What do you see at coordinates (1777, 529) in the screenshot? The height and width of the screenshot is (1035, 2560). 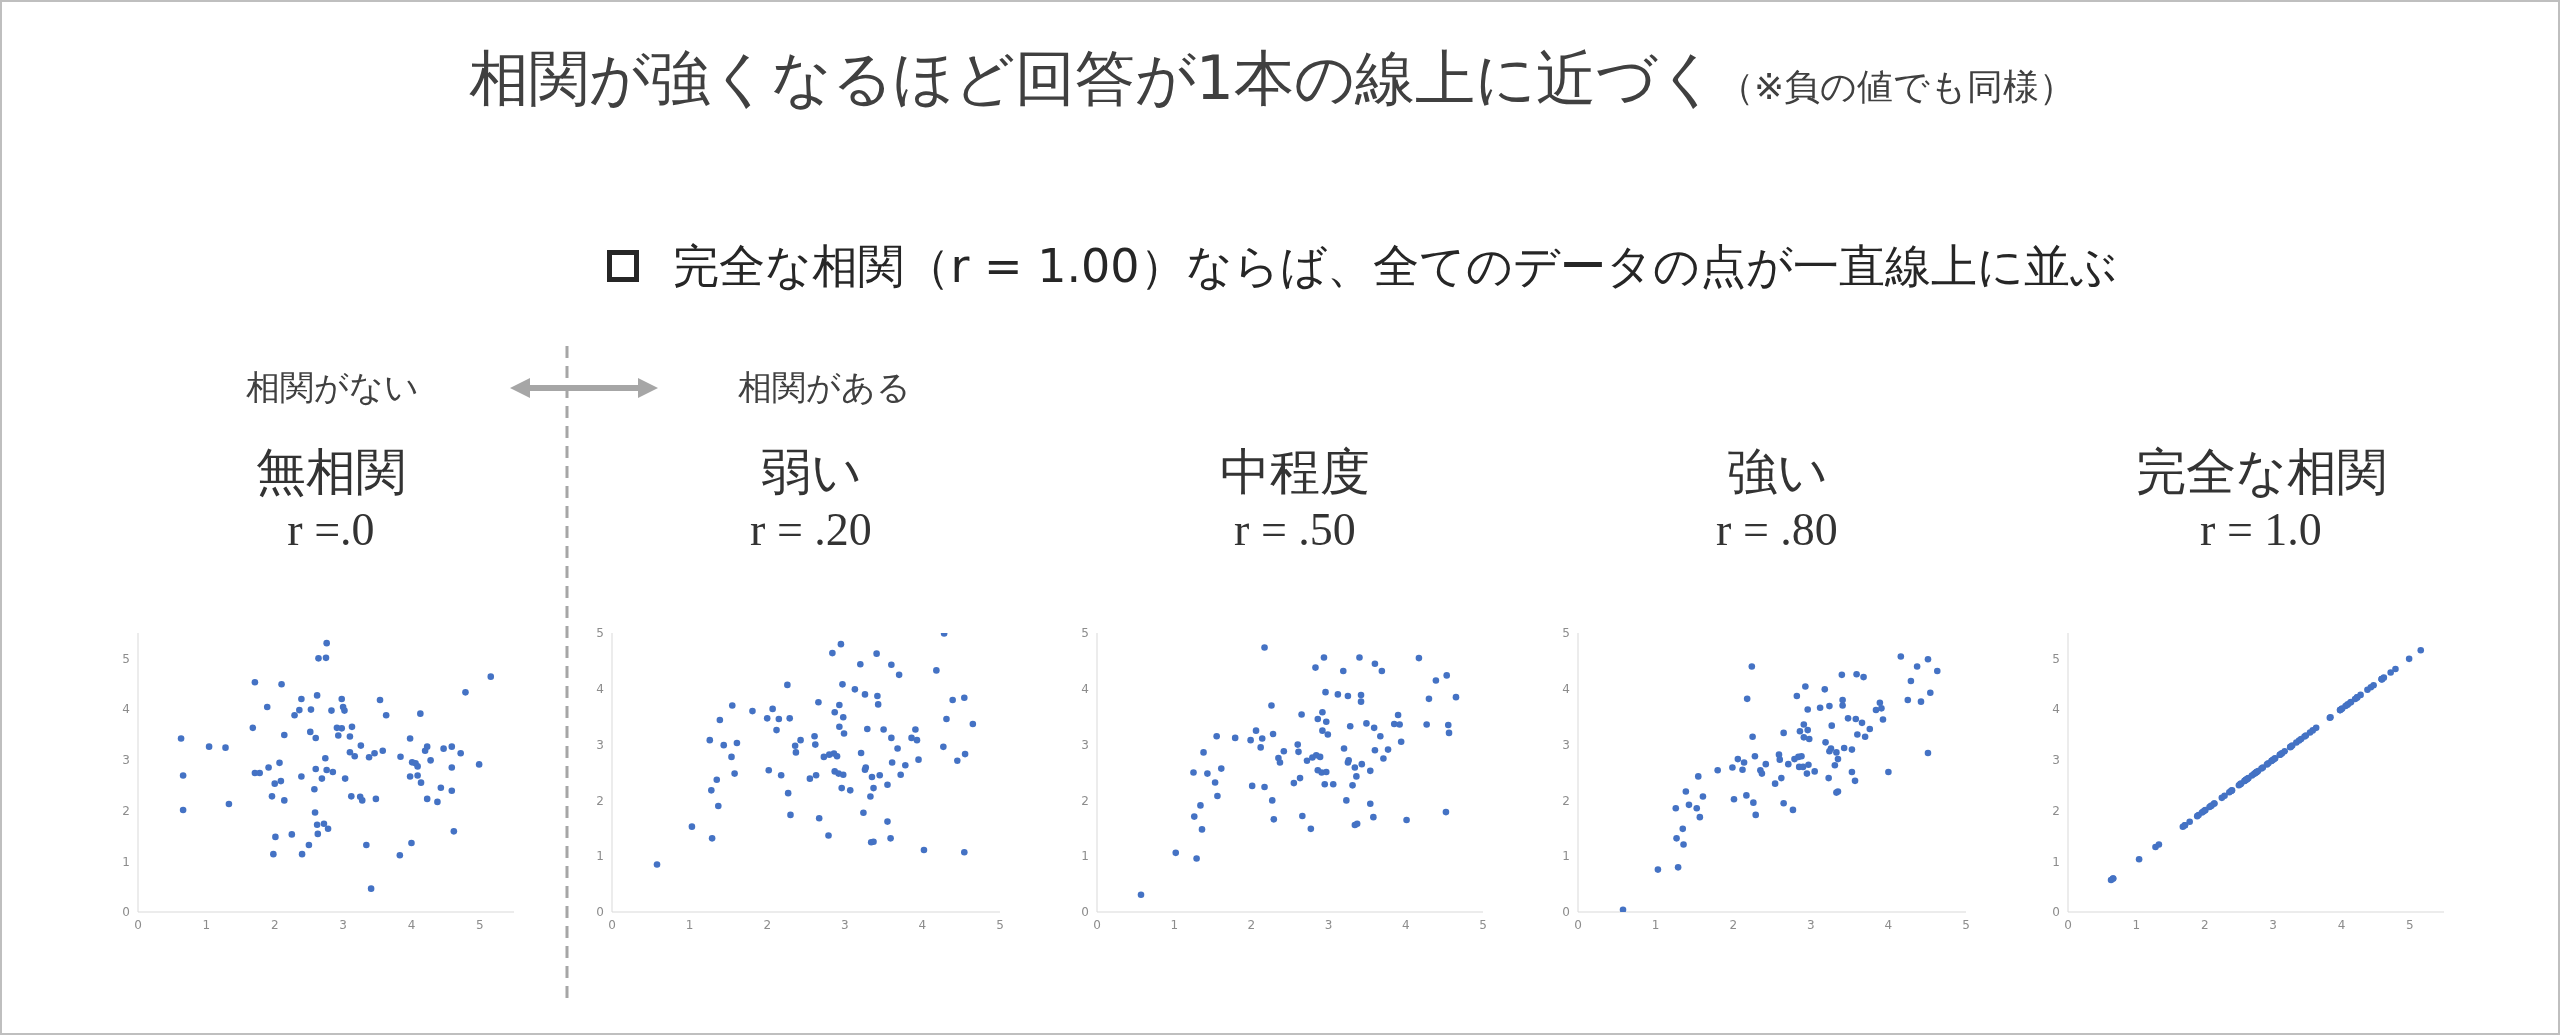 I see `chart-subtitle: r = .80` at bounding box center [1777, 529].